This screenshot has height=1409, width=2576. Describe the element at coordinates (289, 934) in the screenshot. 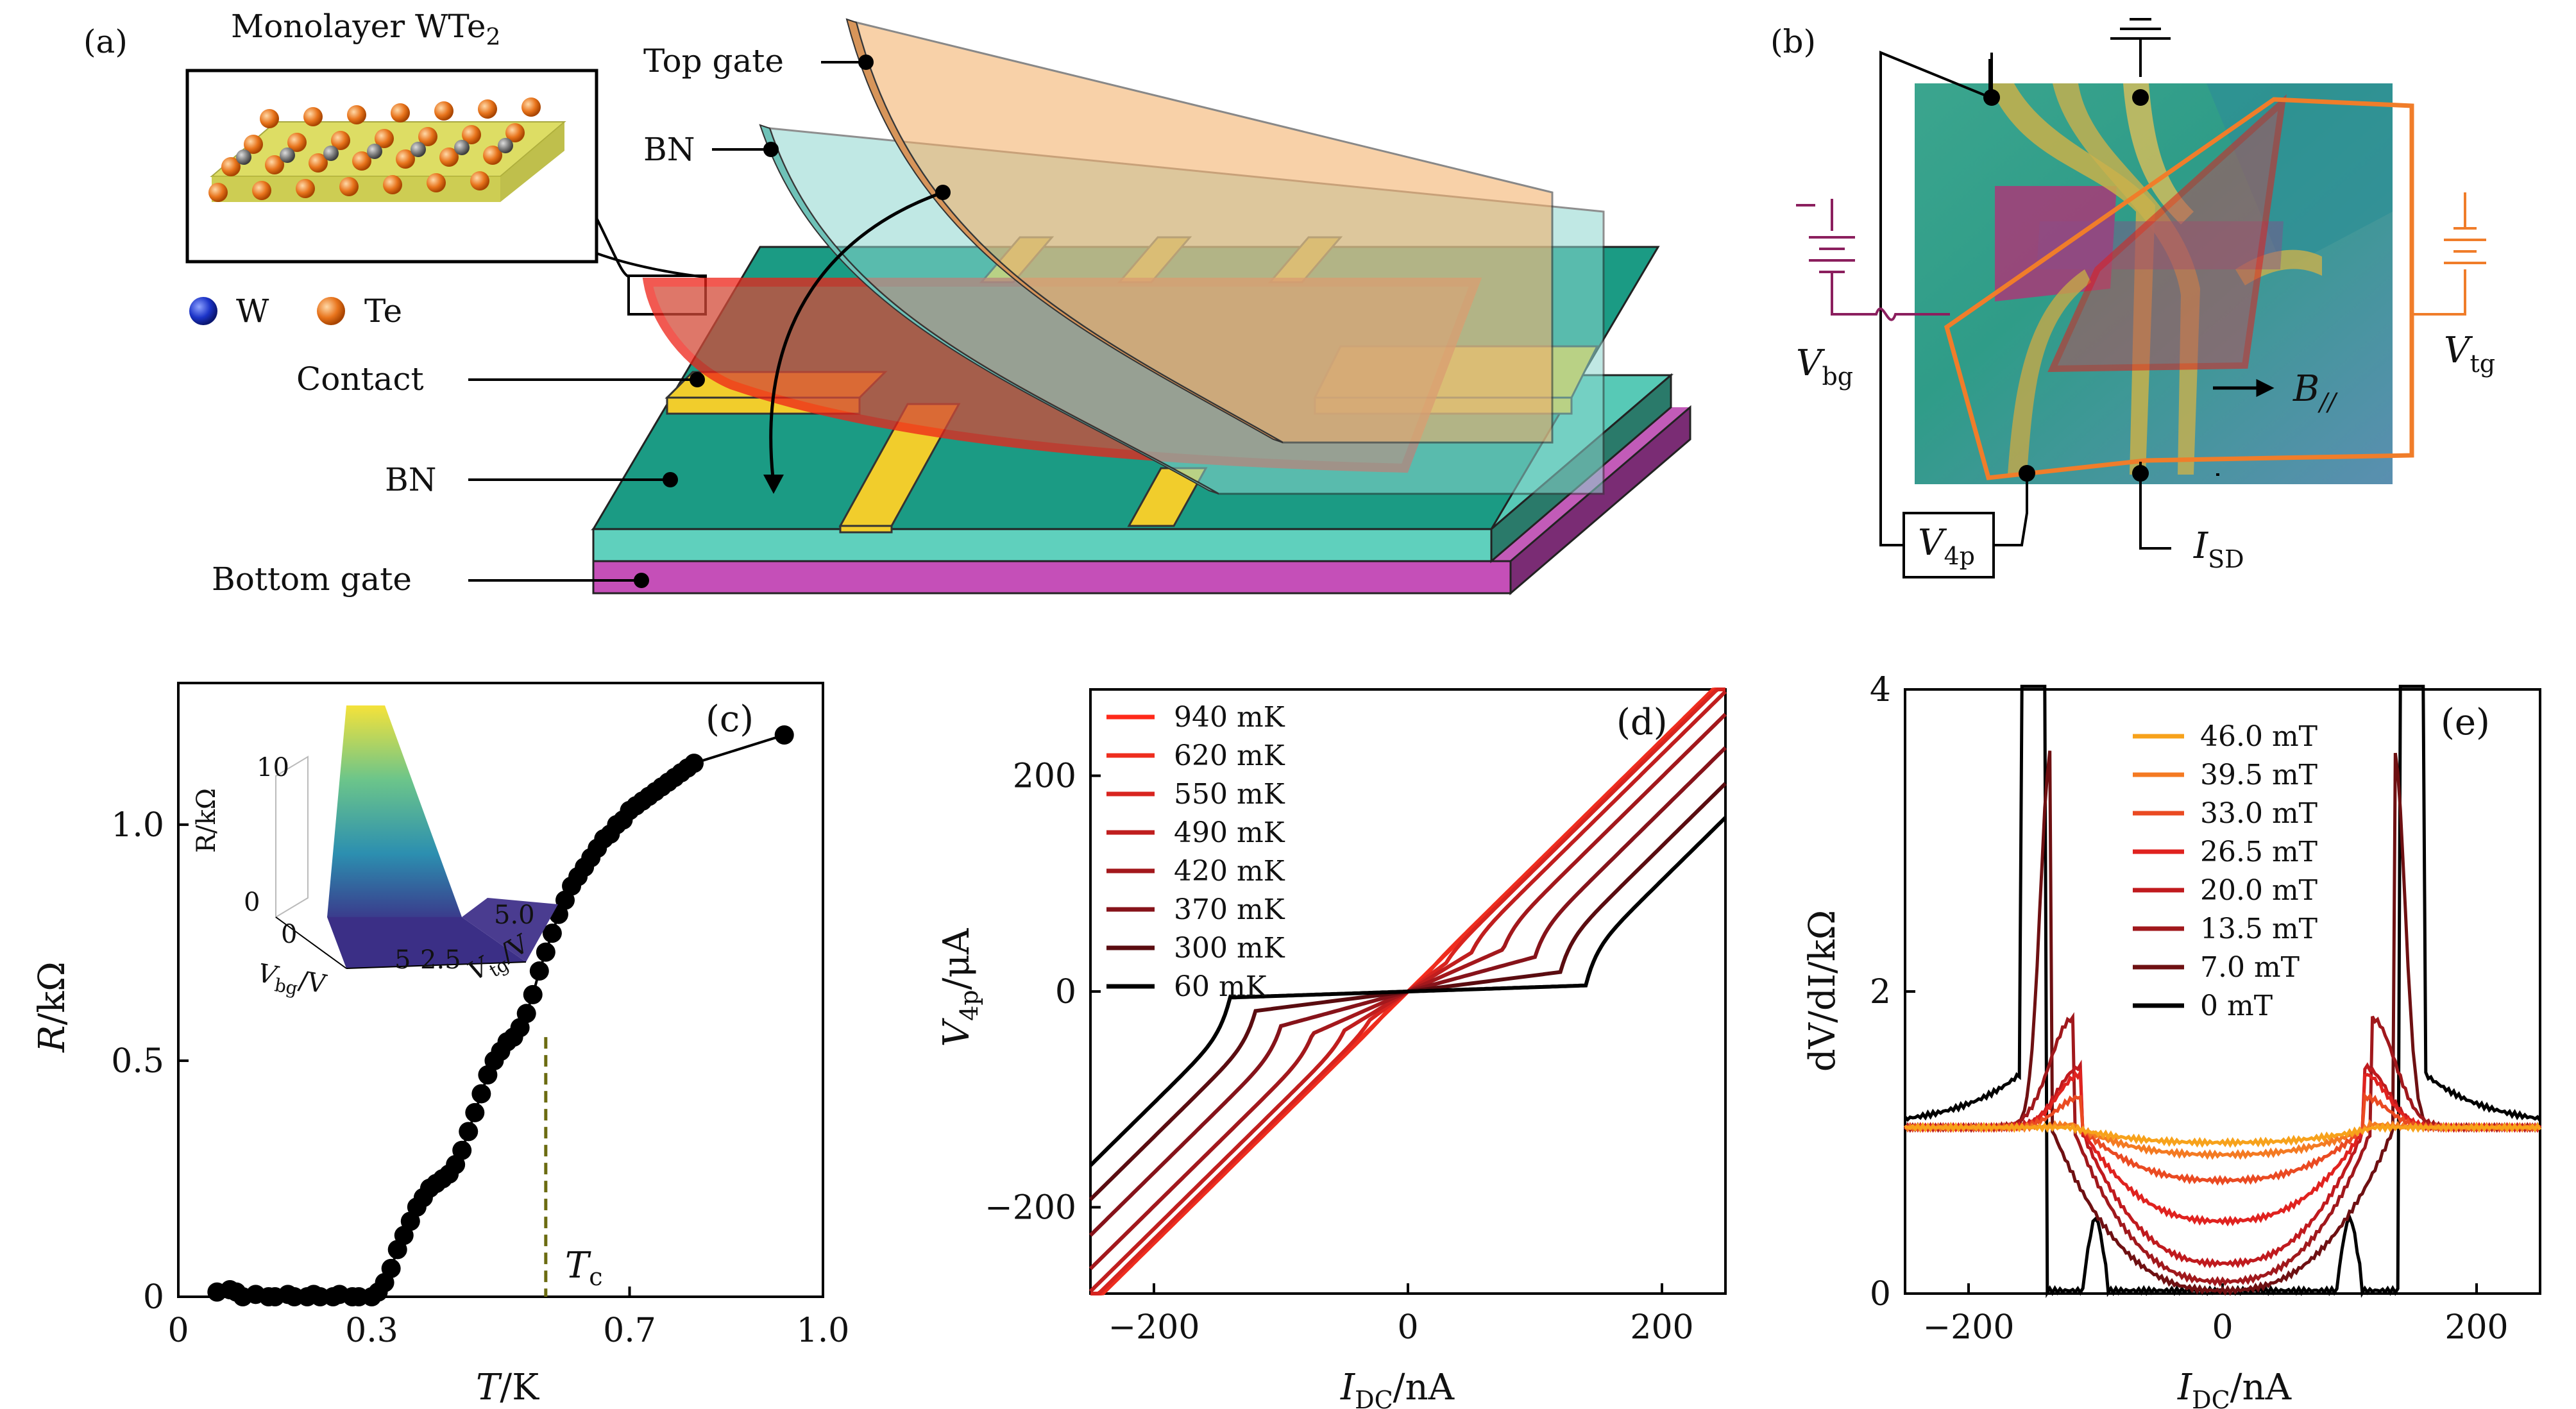

I see `inset-x-tick-0: 0` at that location.